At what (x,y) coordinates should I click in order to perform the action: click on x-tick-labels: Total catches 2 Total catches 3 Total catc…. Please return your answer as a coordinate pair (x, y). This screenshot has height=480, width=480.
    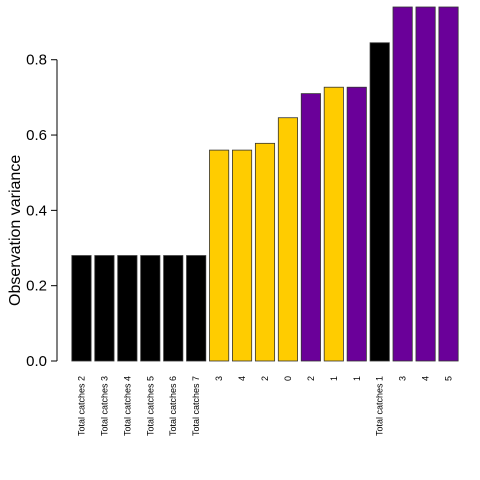
    Looking at the image, I should click on (264, 406).